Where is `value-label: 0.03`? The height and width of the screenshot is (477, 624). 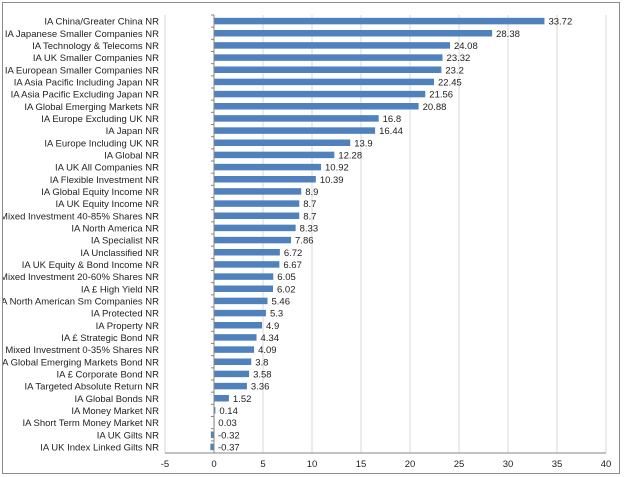
value-label: 0.03 is located at coordinates (227, 423).